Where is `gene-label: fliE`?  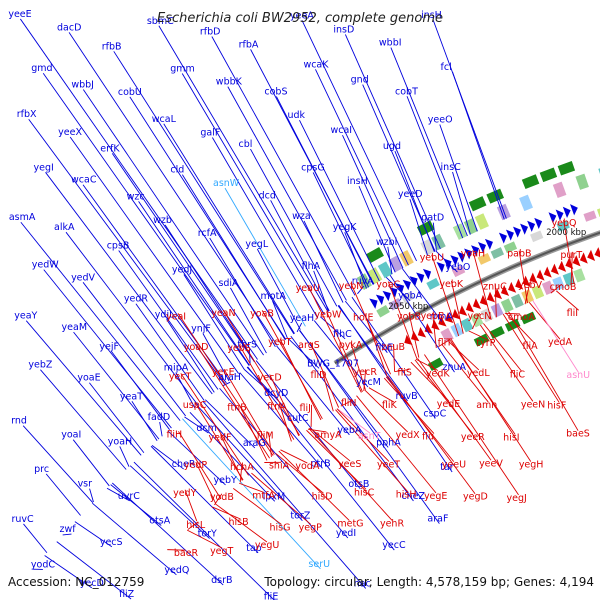
gene-label: fliE is located at coordinates (271, 596).